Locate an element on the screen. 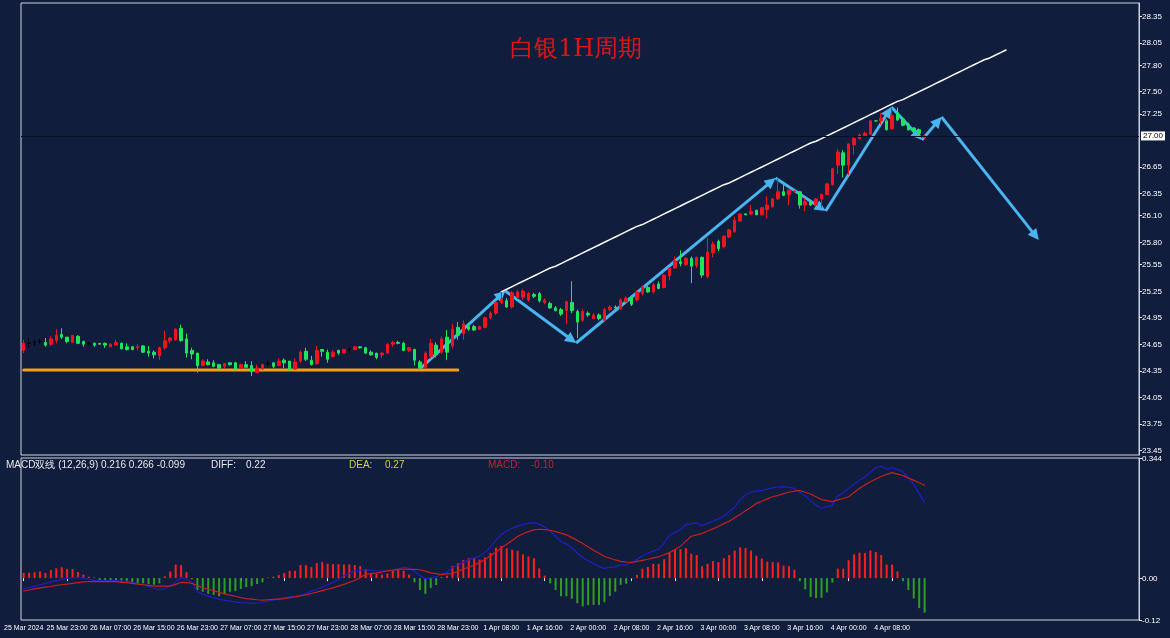 The height and width of the screenshot is (638, 1170). y-tick-label: 24.95 is located at coordinates (1152, 318).